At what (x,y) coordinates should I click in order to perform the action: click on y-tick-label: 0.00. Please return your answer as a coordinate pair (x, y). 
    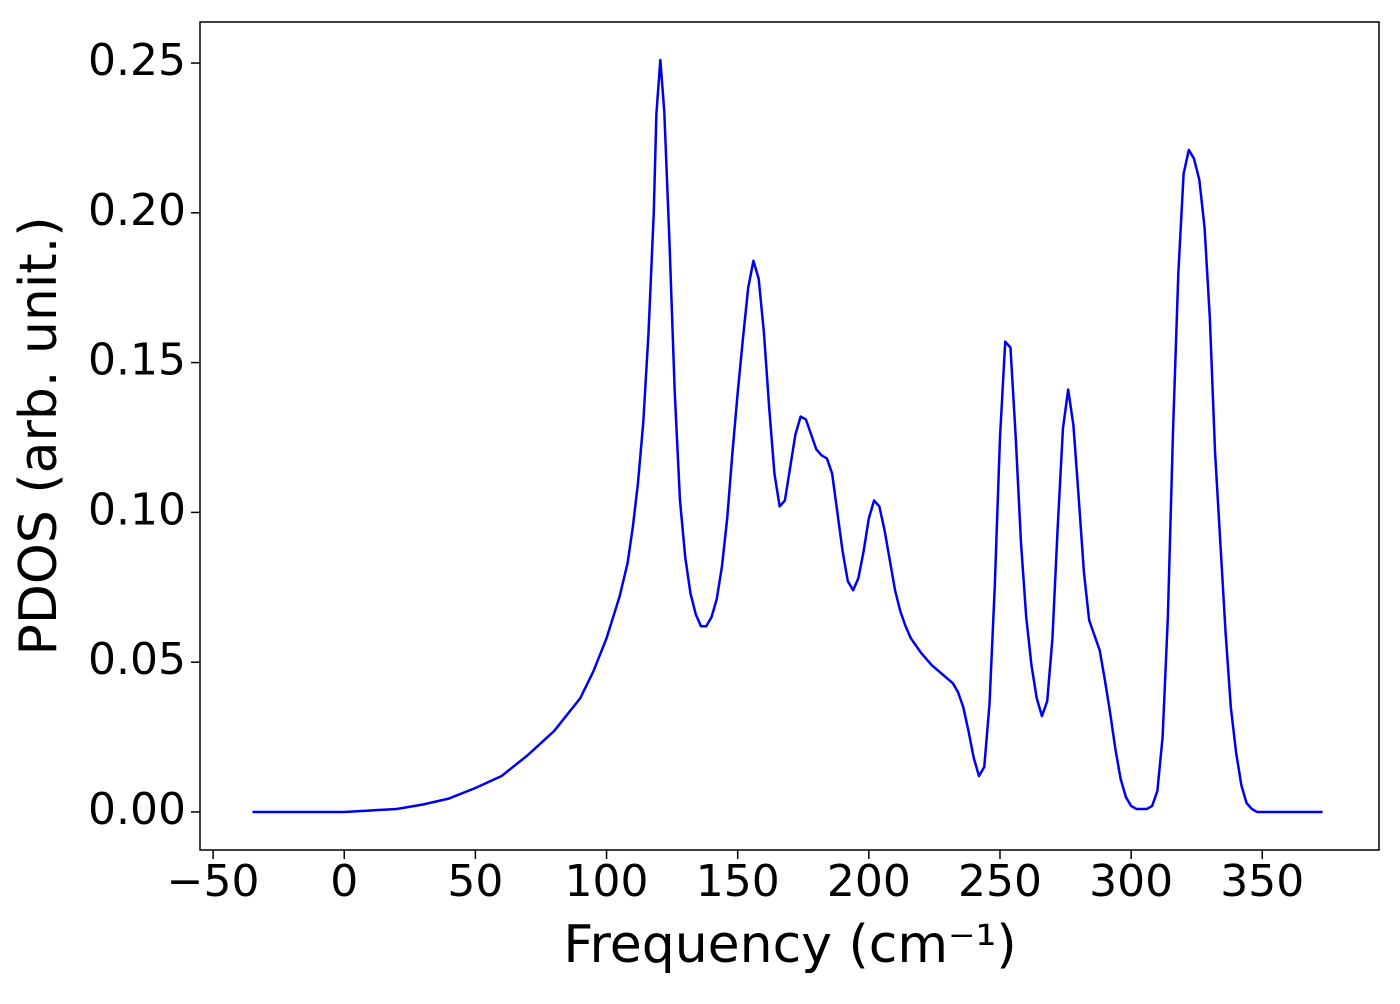
    Looking at the image, I should click on (137, 809).